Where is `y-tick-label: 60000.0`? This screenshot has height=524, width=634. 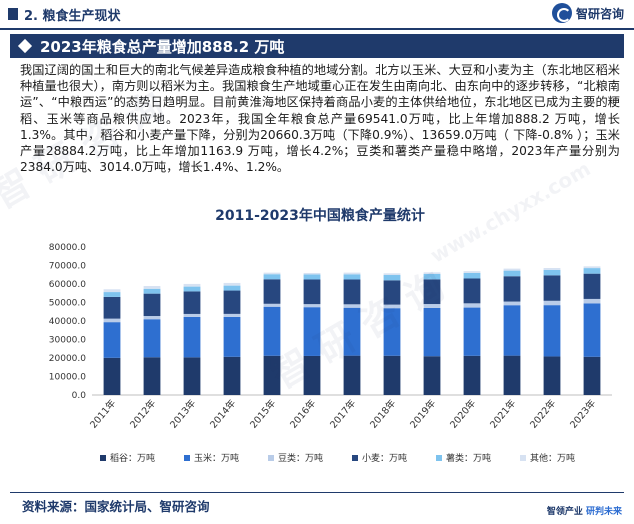 y-tick-label: 60000.0 is located at coordinates (67, 285).